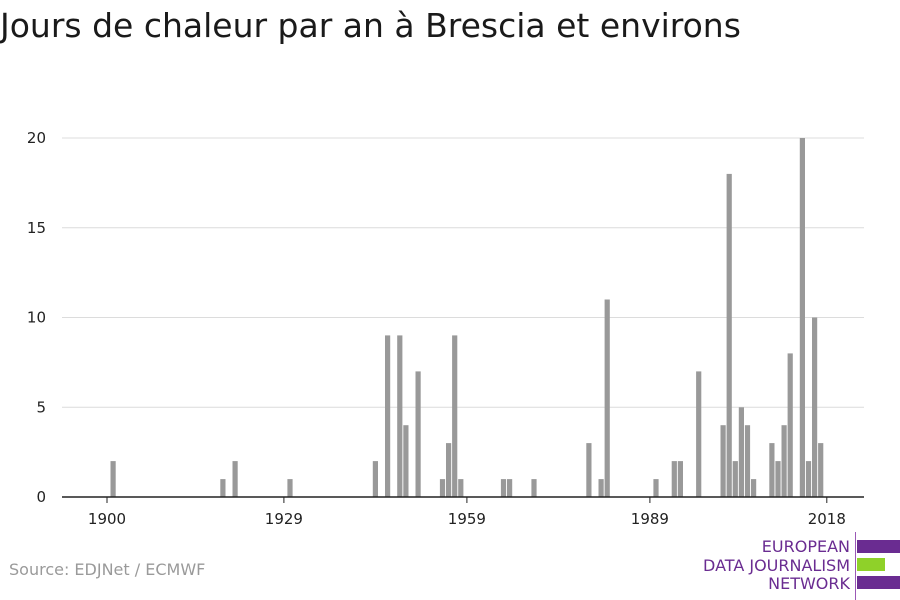 The height and width of the screenshot is (600, 900). I want to click on x-tick-label: 2018, so click(827, 519).